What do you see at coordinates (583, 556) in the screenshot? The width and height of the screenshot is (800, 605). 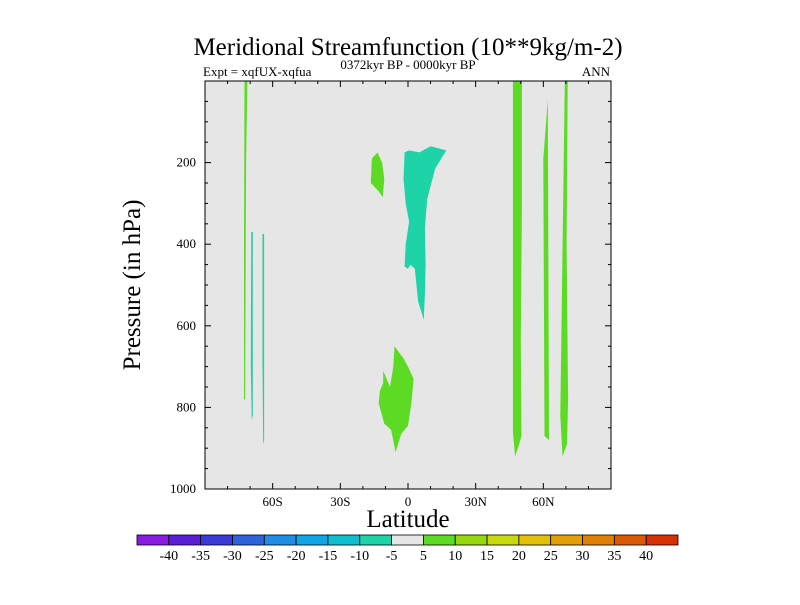 I see `colorbar-label: 30` at bounding box center [583, 556].